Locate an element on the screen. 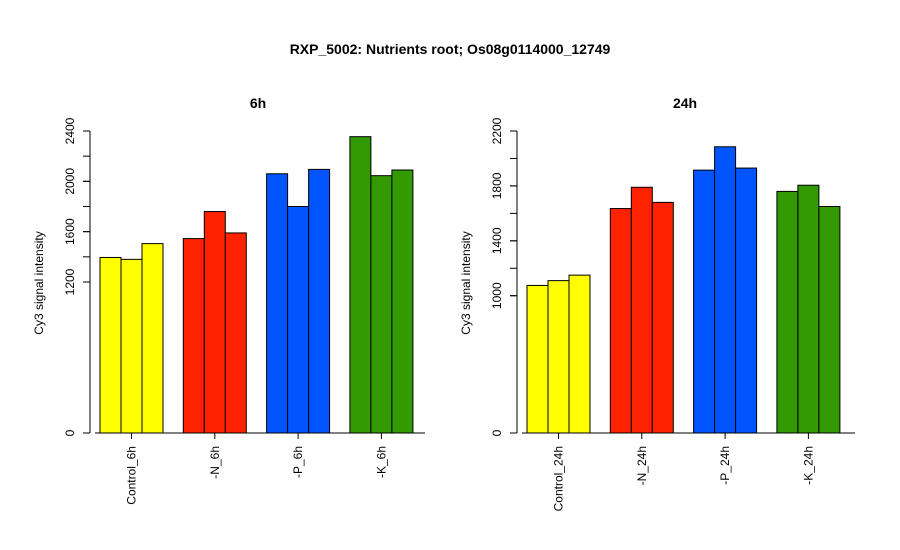  y-tick-label: 2000 is located at coordinates (70, 181).